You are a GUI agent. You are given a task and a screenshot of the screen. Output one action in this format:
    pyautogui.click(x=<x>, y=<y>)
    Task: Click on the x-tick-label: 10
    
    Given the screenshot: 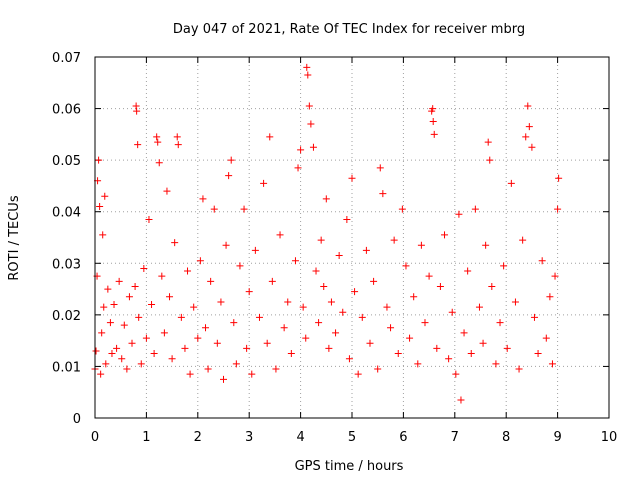 What is the action you would take?
    pyautogui.click(x=609, y=437)
    